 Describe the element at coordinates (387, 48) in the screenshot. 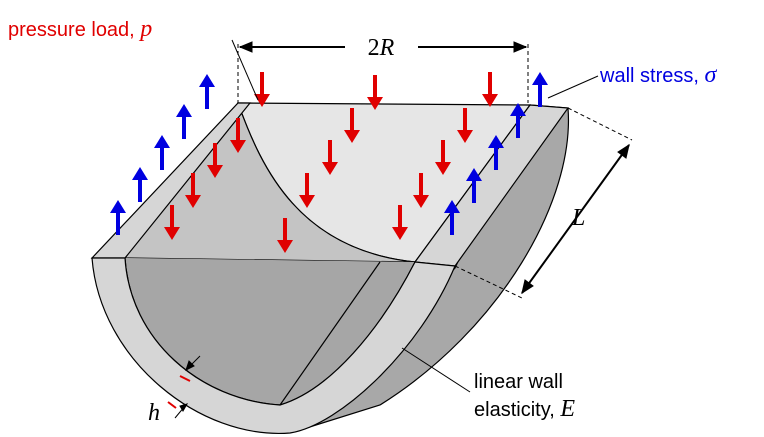

I see `label-symbol: R` at that location.